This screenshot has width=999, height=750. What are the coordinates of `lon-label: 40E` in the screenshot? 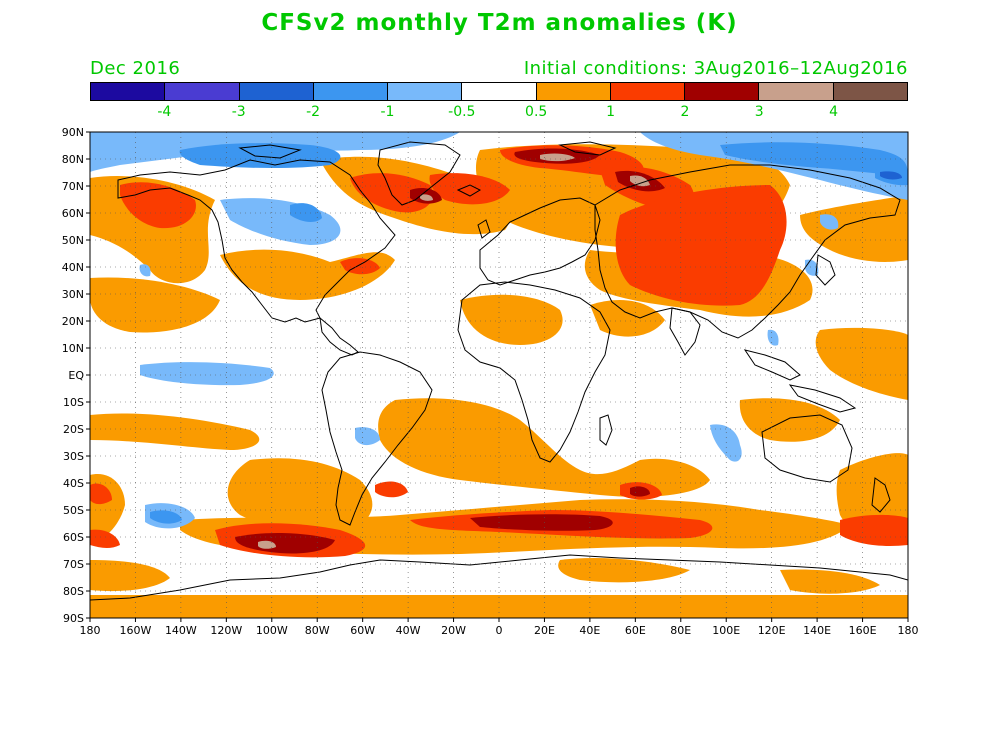 It's located at (589, 630).